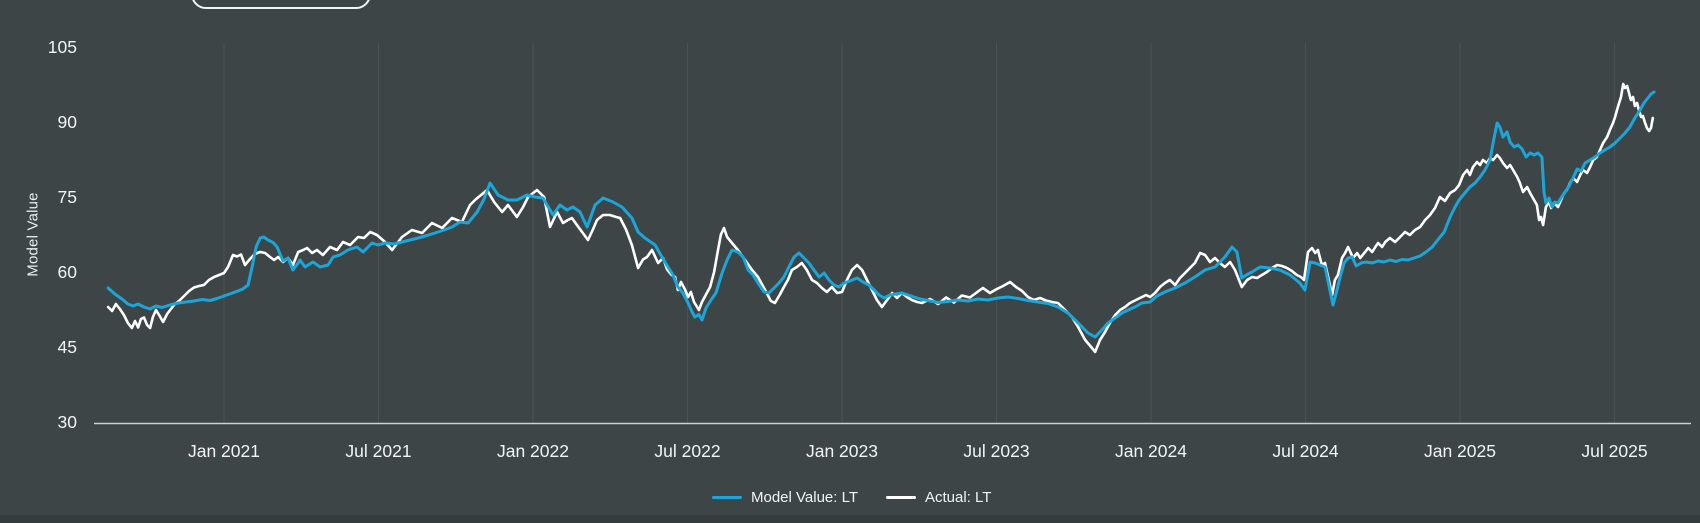 The height and width of the screenshot is (523, 1700). Describe the element at coordinates (842, 451) in the screenshot. I see `x-tick-label: Jan 2023` at that location.